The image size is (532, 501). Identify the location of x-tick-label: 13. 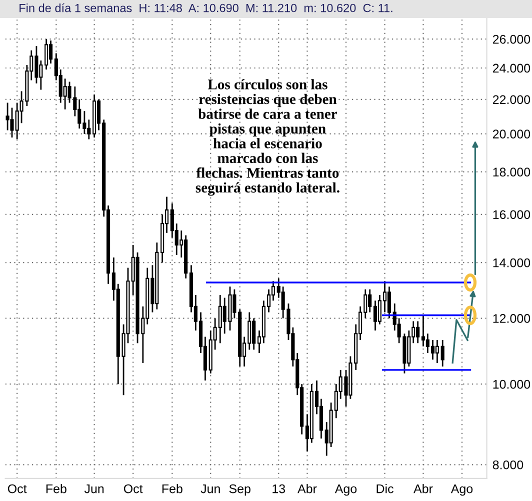
(279, 489).